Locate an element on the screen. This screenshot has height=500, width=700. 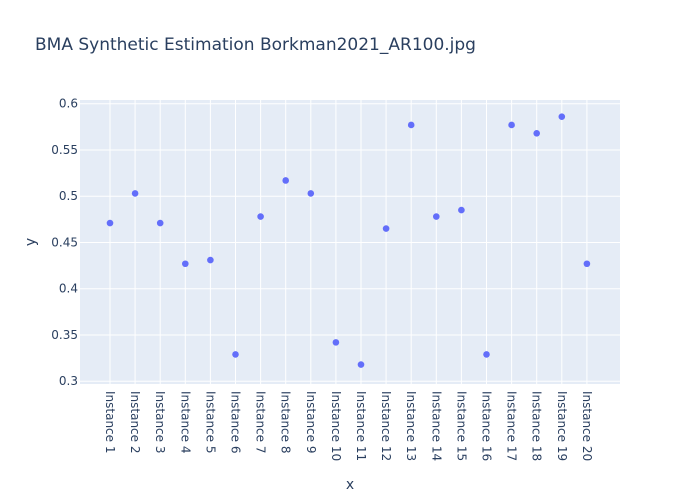
y-axis-ticks: 0.3 0.35 0.4 0.45 0.5 0.55 0.6 is located at coordinates (64, 243).